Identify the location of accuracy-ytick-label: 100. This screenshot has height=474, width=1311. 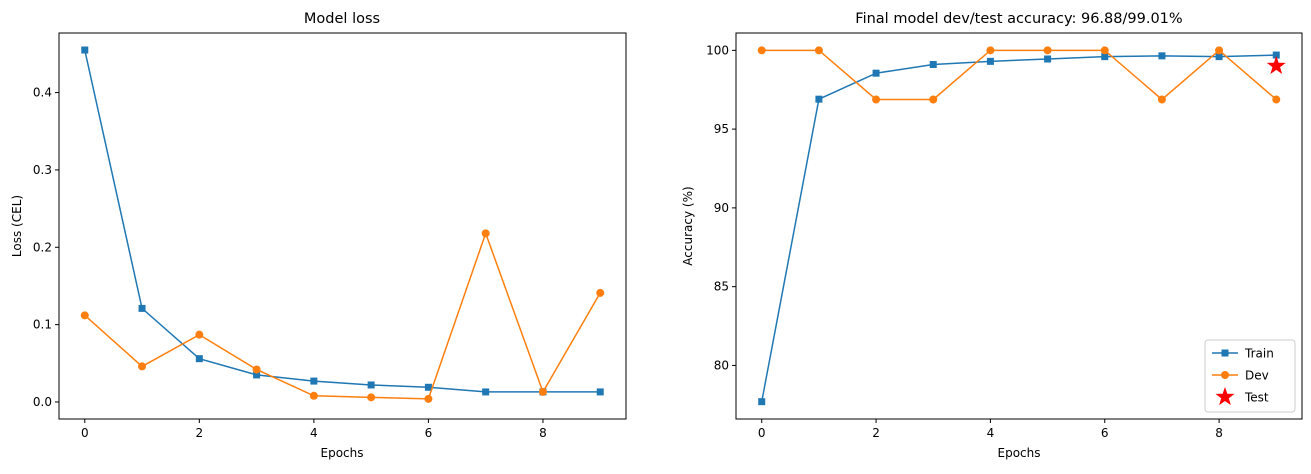
(717, 50).